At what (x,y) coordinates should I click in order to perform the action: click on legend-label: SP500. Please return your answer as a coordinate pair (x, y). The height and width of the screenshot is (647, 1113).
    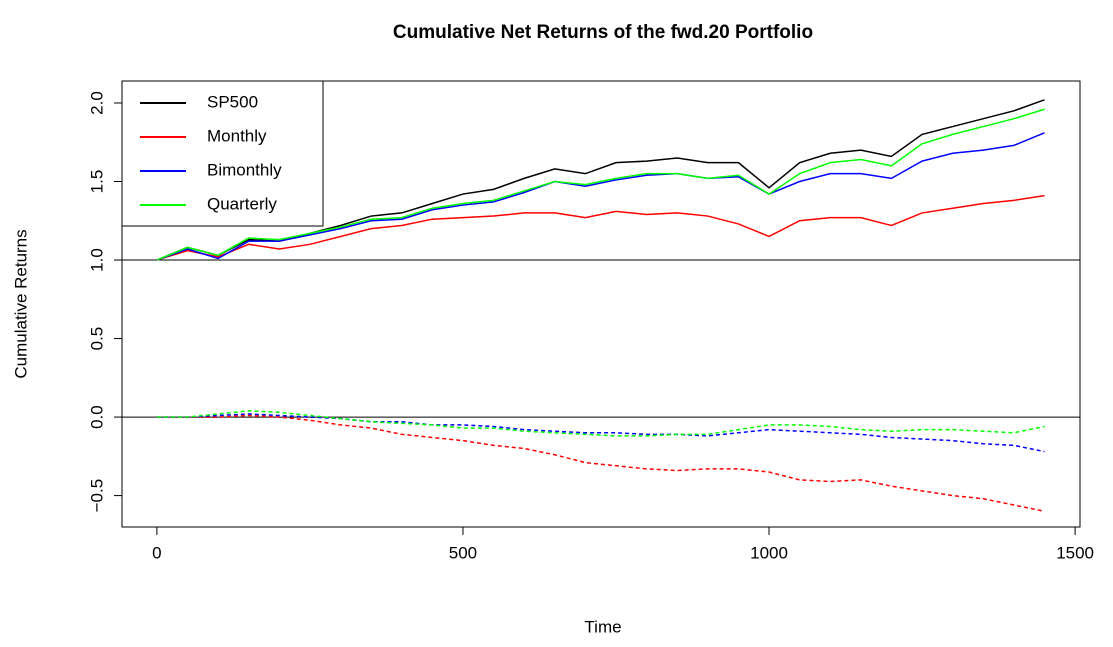
    Looking at the image, I should click on (232, 101).